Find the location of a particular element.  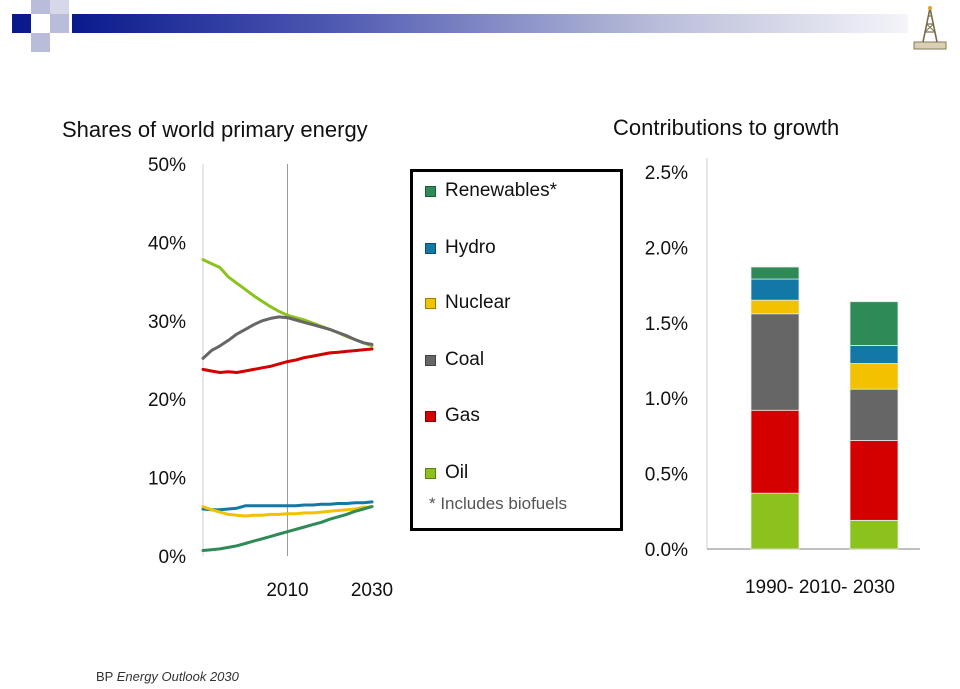

legend-item-gas: Gas is located at coordinates (452, 416).